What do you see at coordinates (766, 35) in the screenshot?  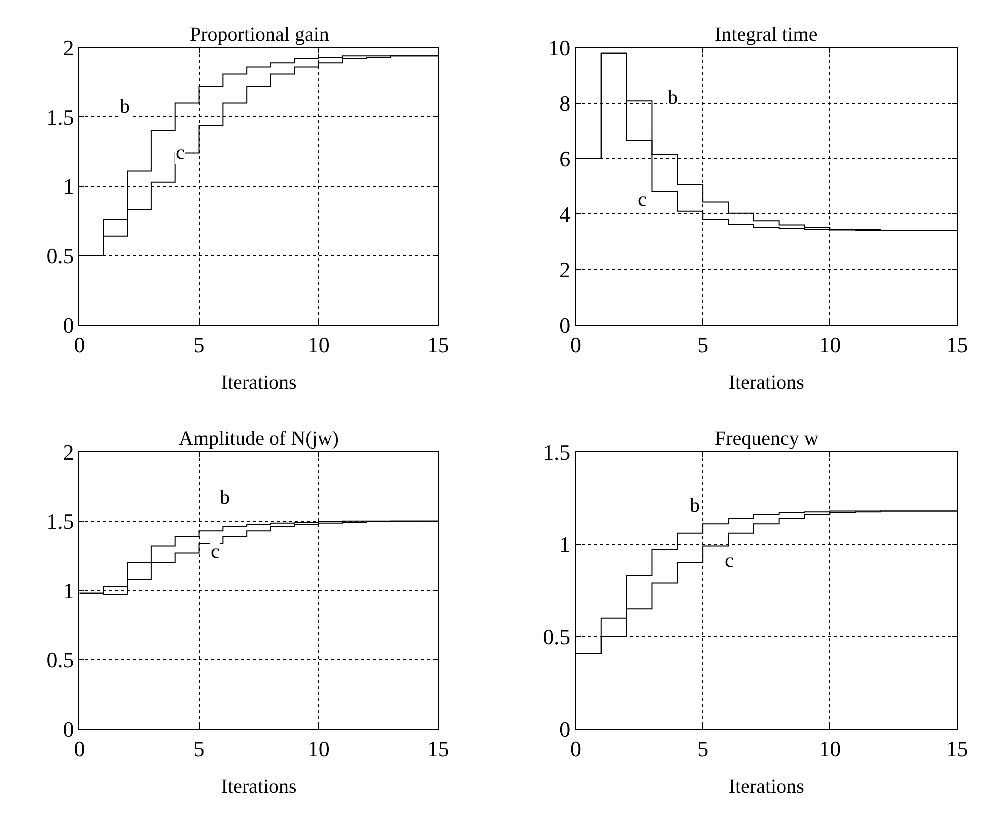 I see `chart-title: Integral time` at bounding box center [766, 35].